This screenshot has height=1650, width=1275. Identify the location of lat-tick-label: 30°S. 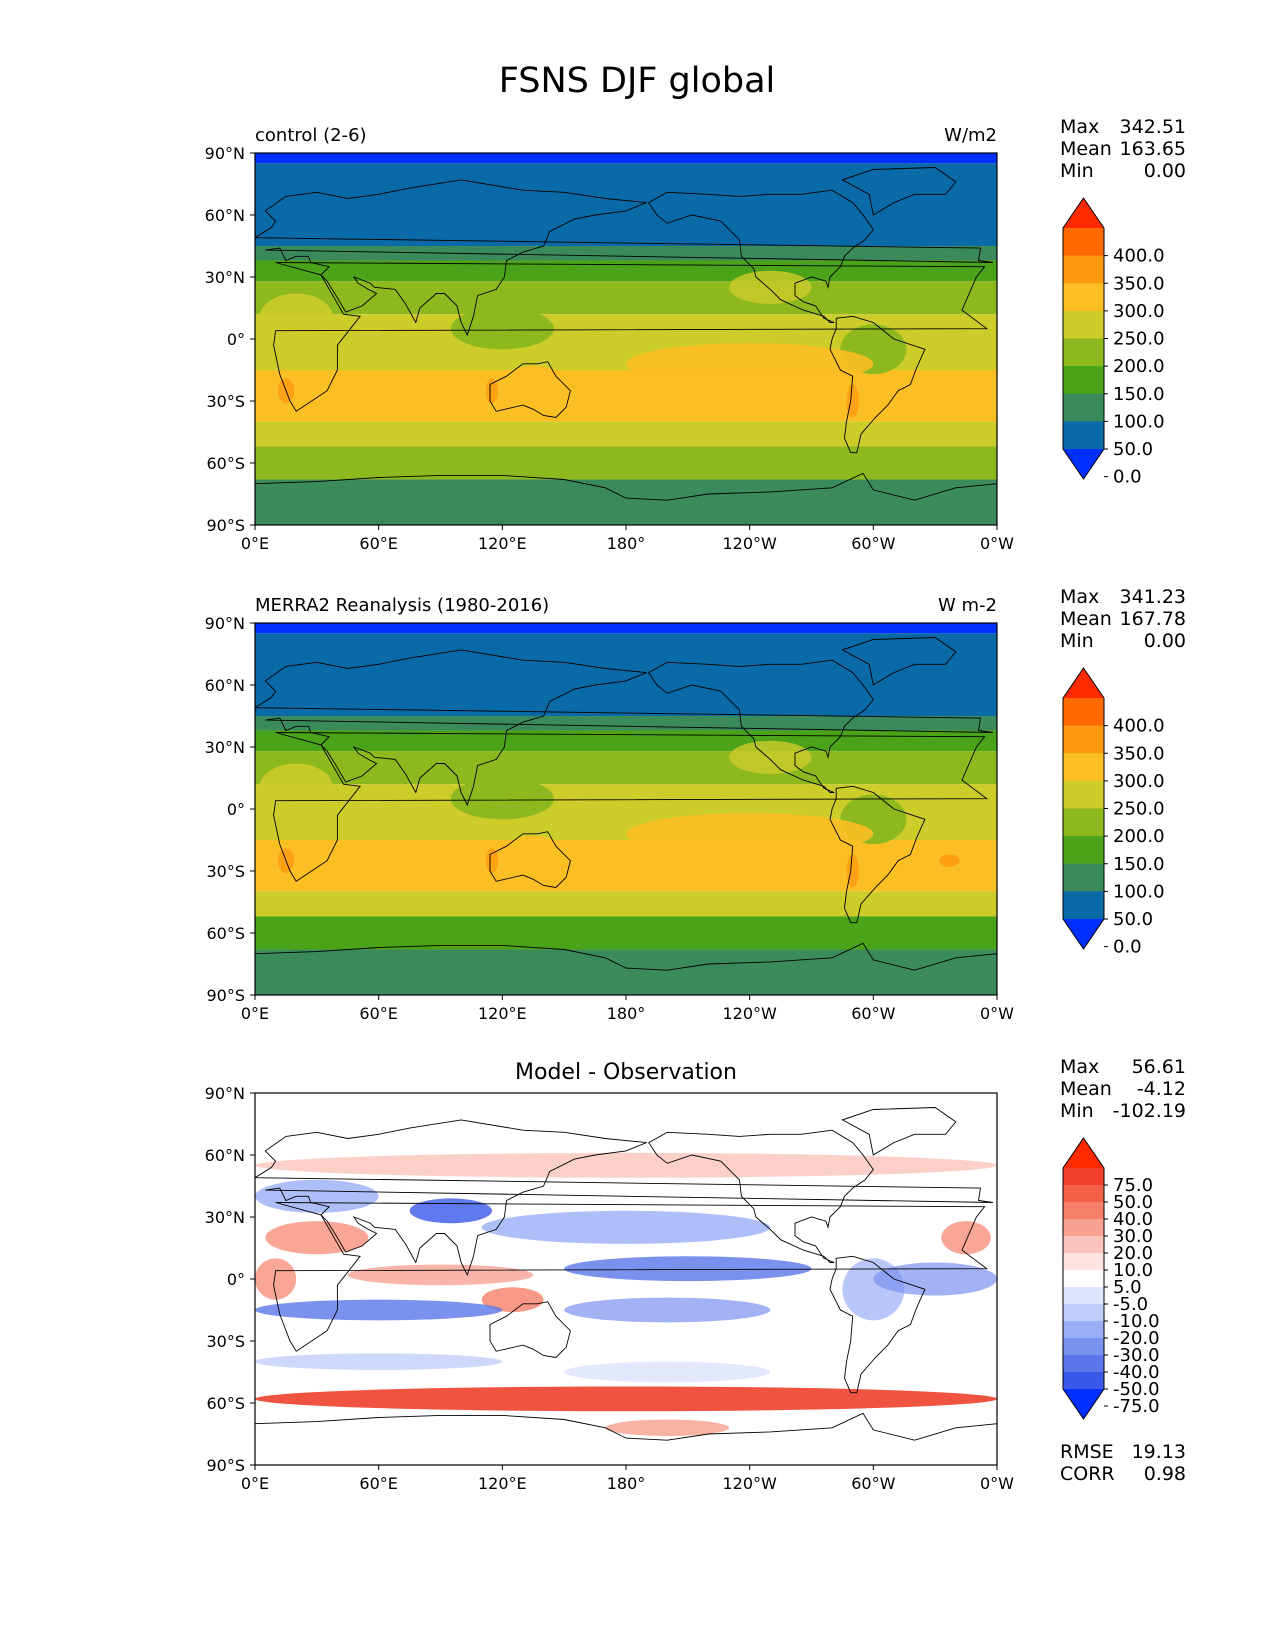
(225, 401).